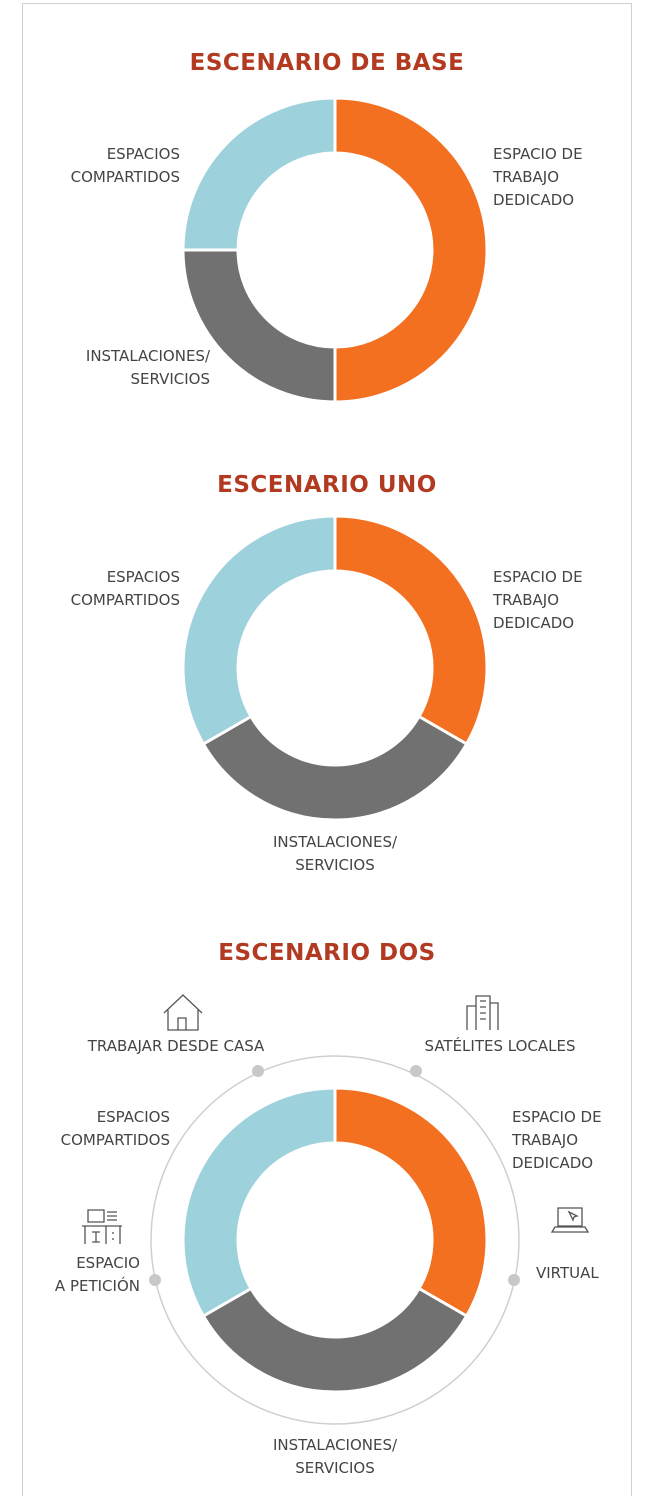 This screenshot has height=1496, width=654. What do you see at coordinates (176, 1046) in the screenshot?
I see `outer-label: TRABAJAR DESDE CASA` at bounding box center [176, 1046].